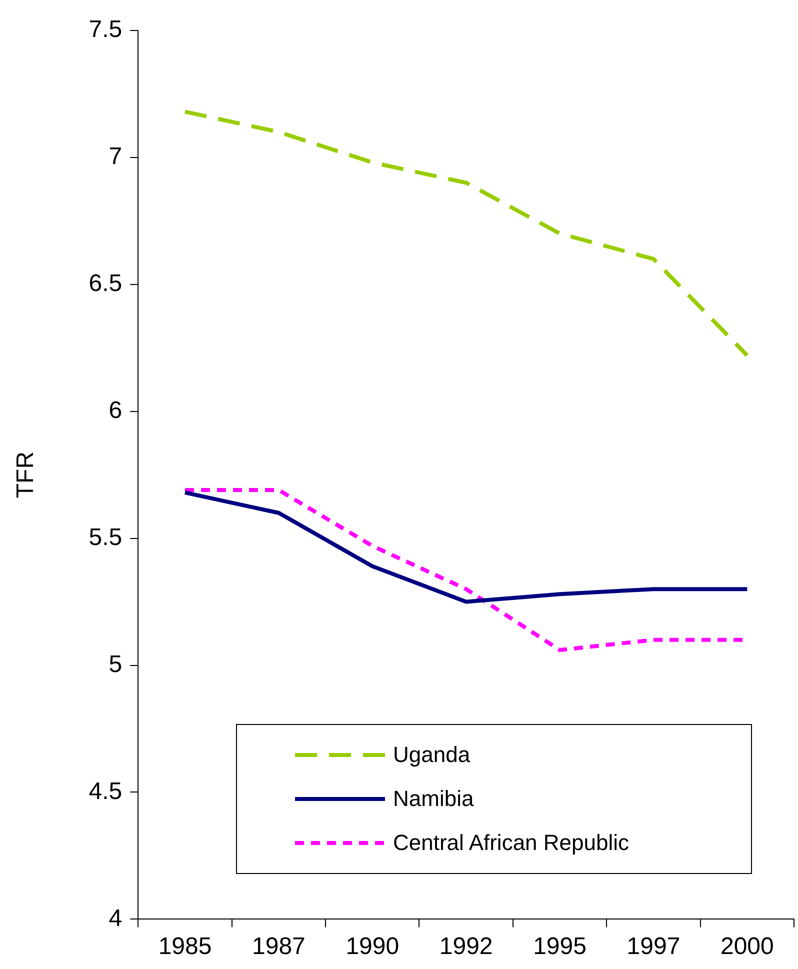 The height and width of the screenshot is (969, 798). What do you see at coordinates (115, 664) in the screenshot?
I see `y-tick-label: 5` at bounding box center [115, 664].